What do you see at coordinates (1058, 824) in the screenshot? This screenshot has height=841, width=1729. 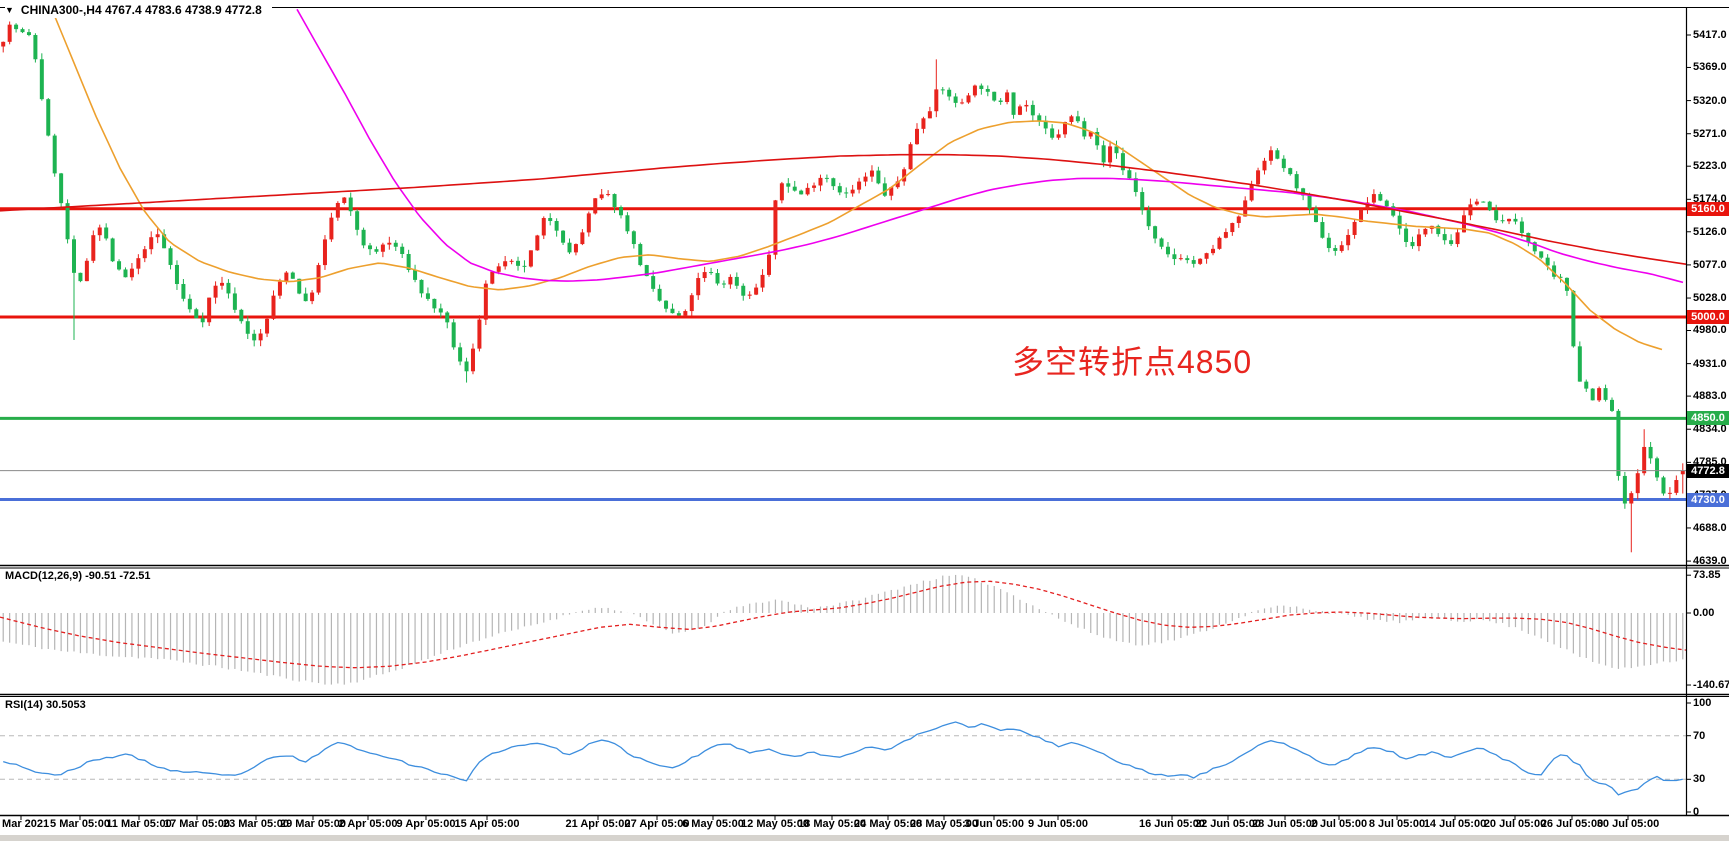 I see `time-axis-label: 9 Jun 05:00` at bounding box center [1058, 824].